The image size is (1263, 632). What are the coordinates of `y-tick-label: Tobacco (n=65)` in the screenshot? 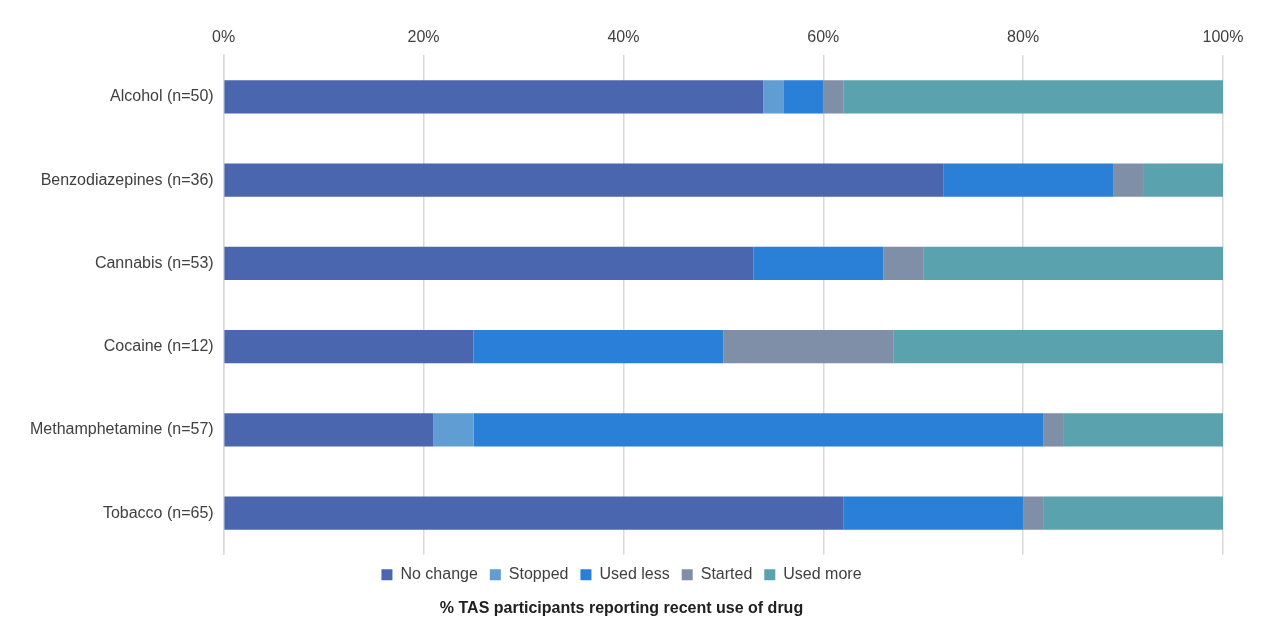 It's located at (158, 512).